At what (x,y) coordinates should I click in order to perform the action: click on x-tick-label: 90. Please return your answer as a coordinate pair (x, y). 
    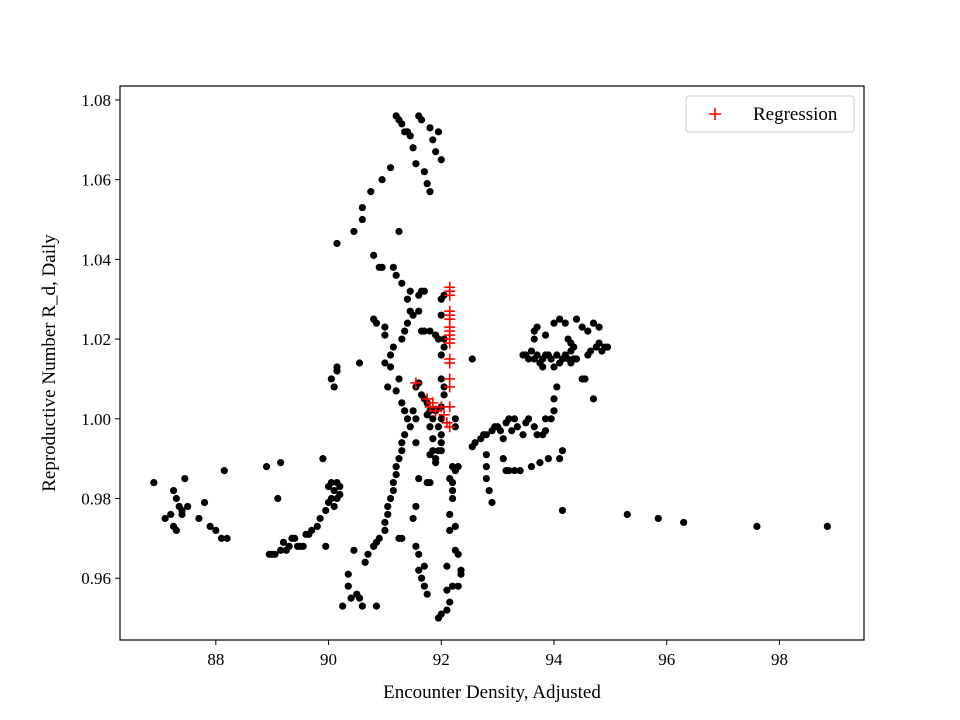
    Looking at the image, I should click on (328, 659).